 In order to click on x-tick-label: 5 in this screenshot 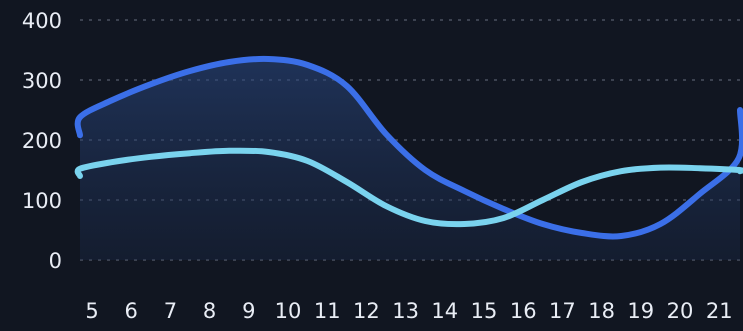, I will do `click(91, 311)`.